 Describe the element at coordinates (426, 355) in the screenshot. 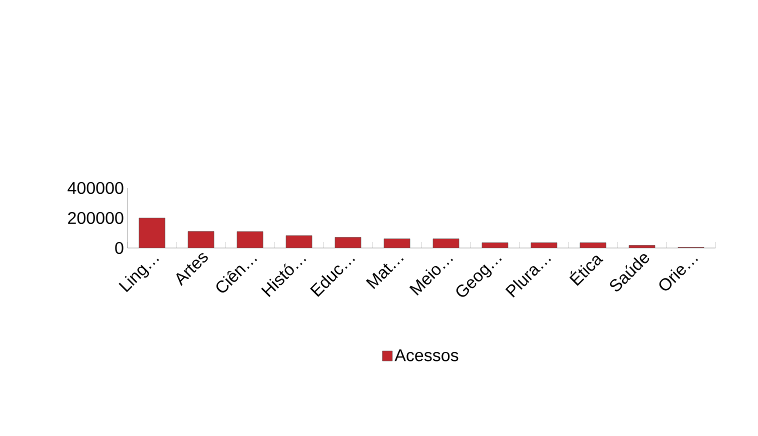

I see `legend-label: Acessos` at that location.